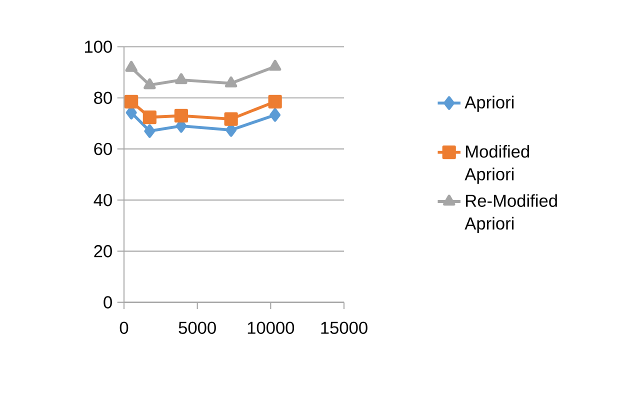 The image size is (637, 403). What do you see at coordinates (103, 200) in the screenshot?
I see `y-tick-label: 40` at bounding box center [103, 200].